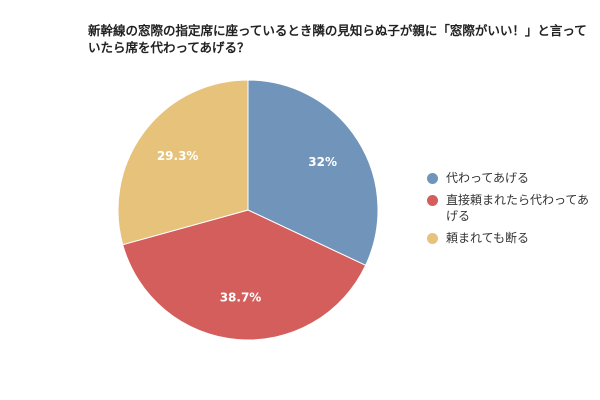  What do you see at coordinates (518, 208) in the screenshot?
I see `legend-label: 直接頼まれたら代わってあげる` at bounding box center [518, 208].